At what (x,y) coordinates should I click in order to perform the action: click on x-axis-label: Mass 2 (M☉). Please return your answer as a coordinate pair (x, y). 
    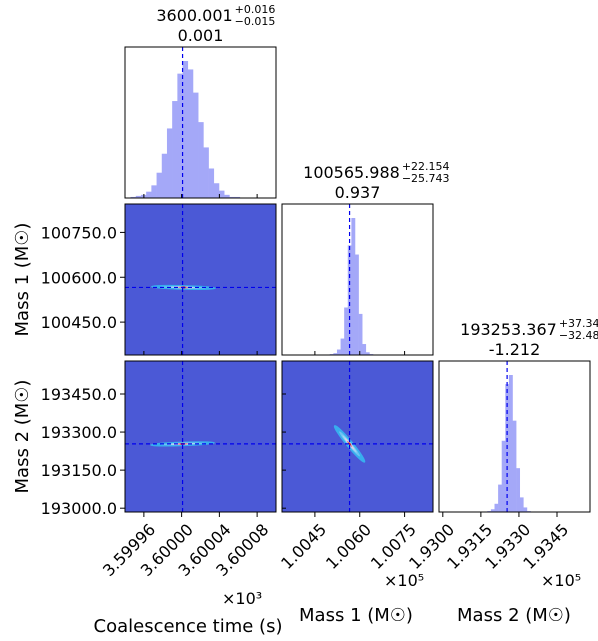
    Looking at the image, I should click on (514, 615).